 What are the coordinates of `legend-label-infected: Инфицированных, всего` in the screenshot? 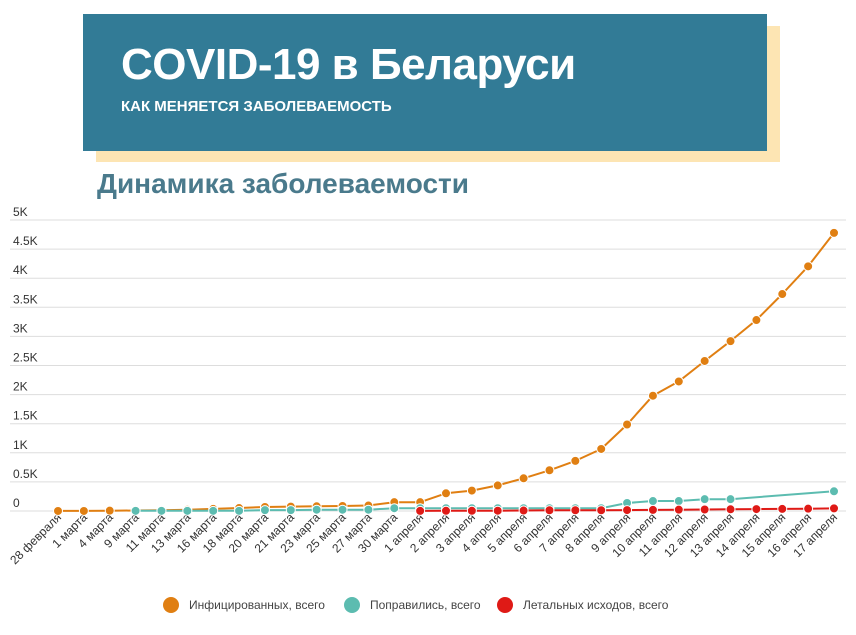 It's located at (257, 605).